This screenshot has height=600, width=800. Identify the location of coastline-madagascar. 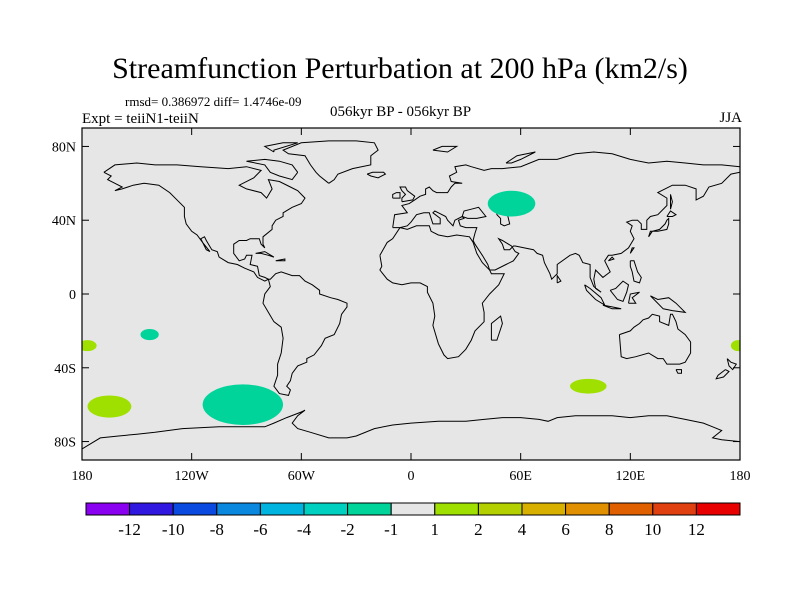
(496, 328).